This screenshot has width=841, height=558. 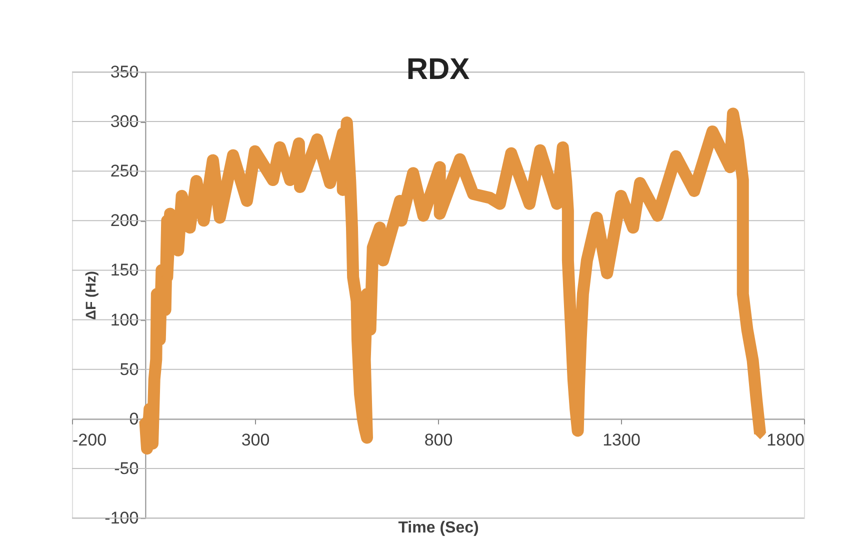 I want to click on y-tick-label: 150, so click(x=124, y=270).